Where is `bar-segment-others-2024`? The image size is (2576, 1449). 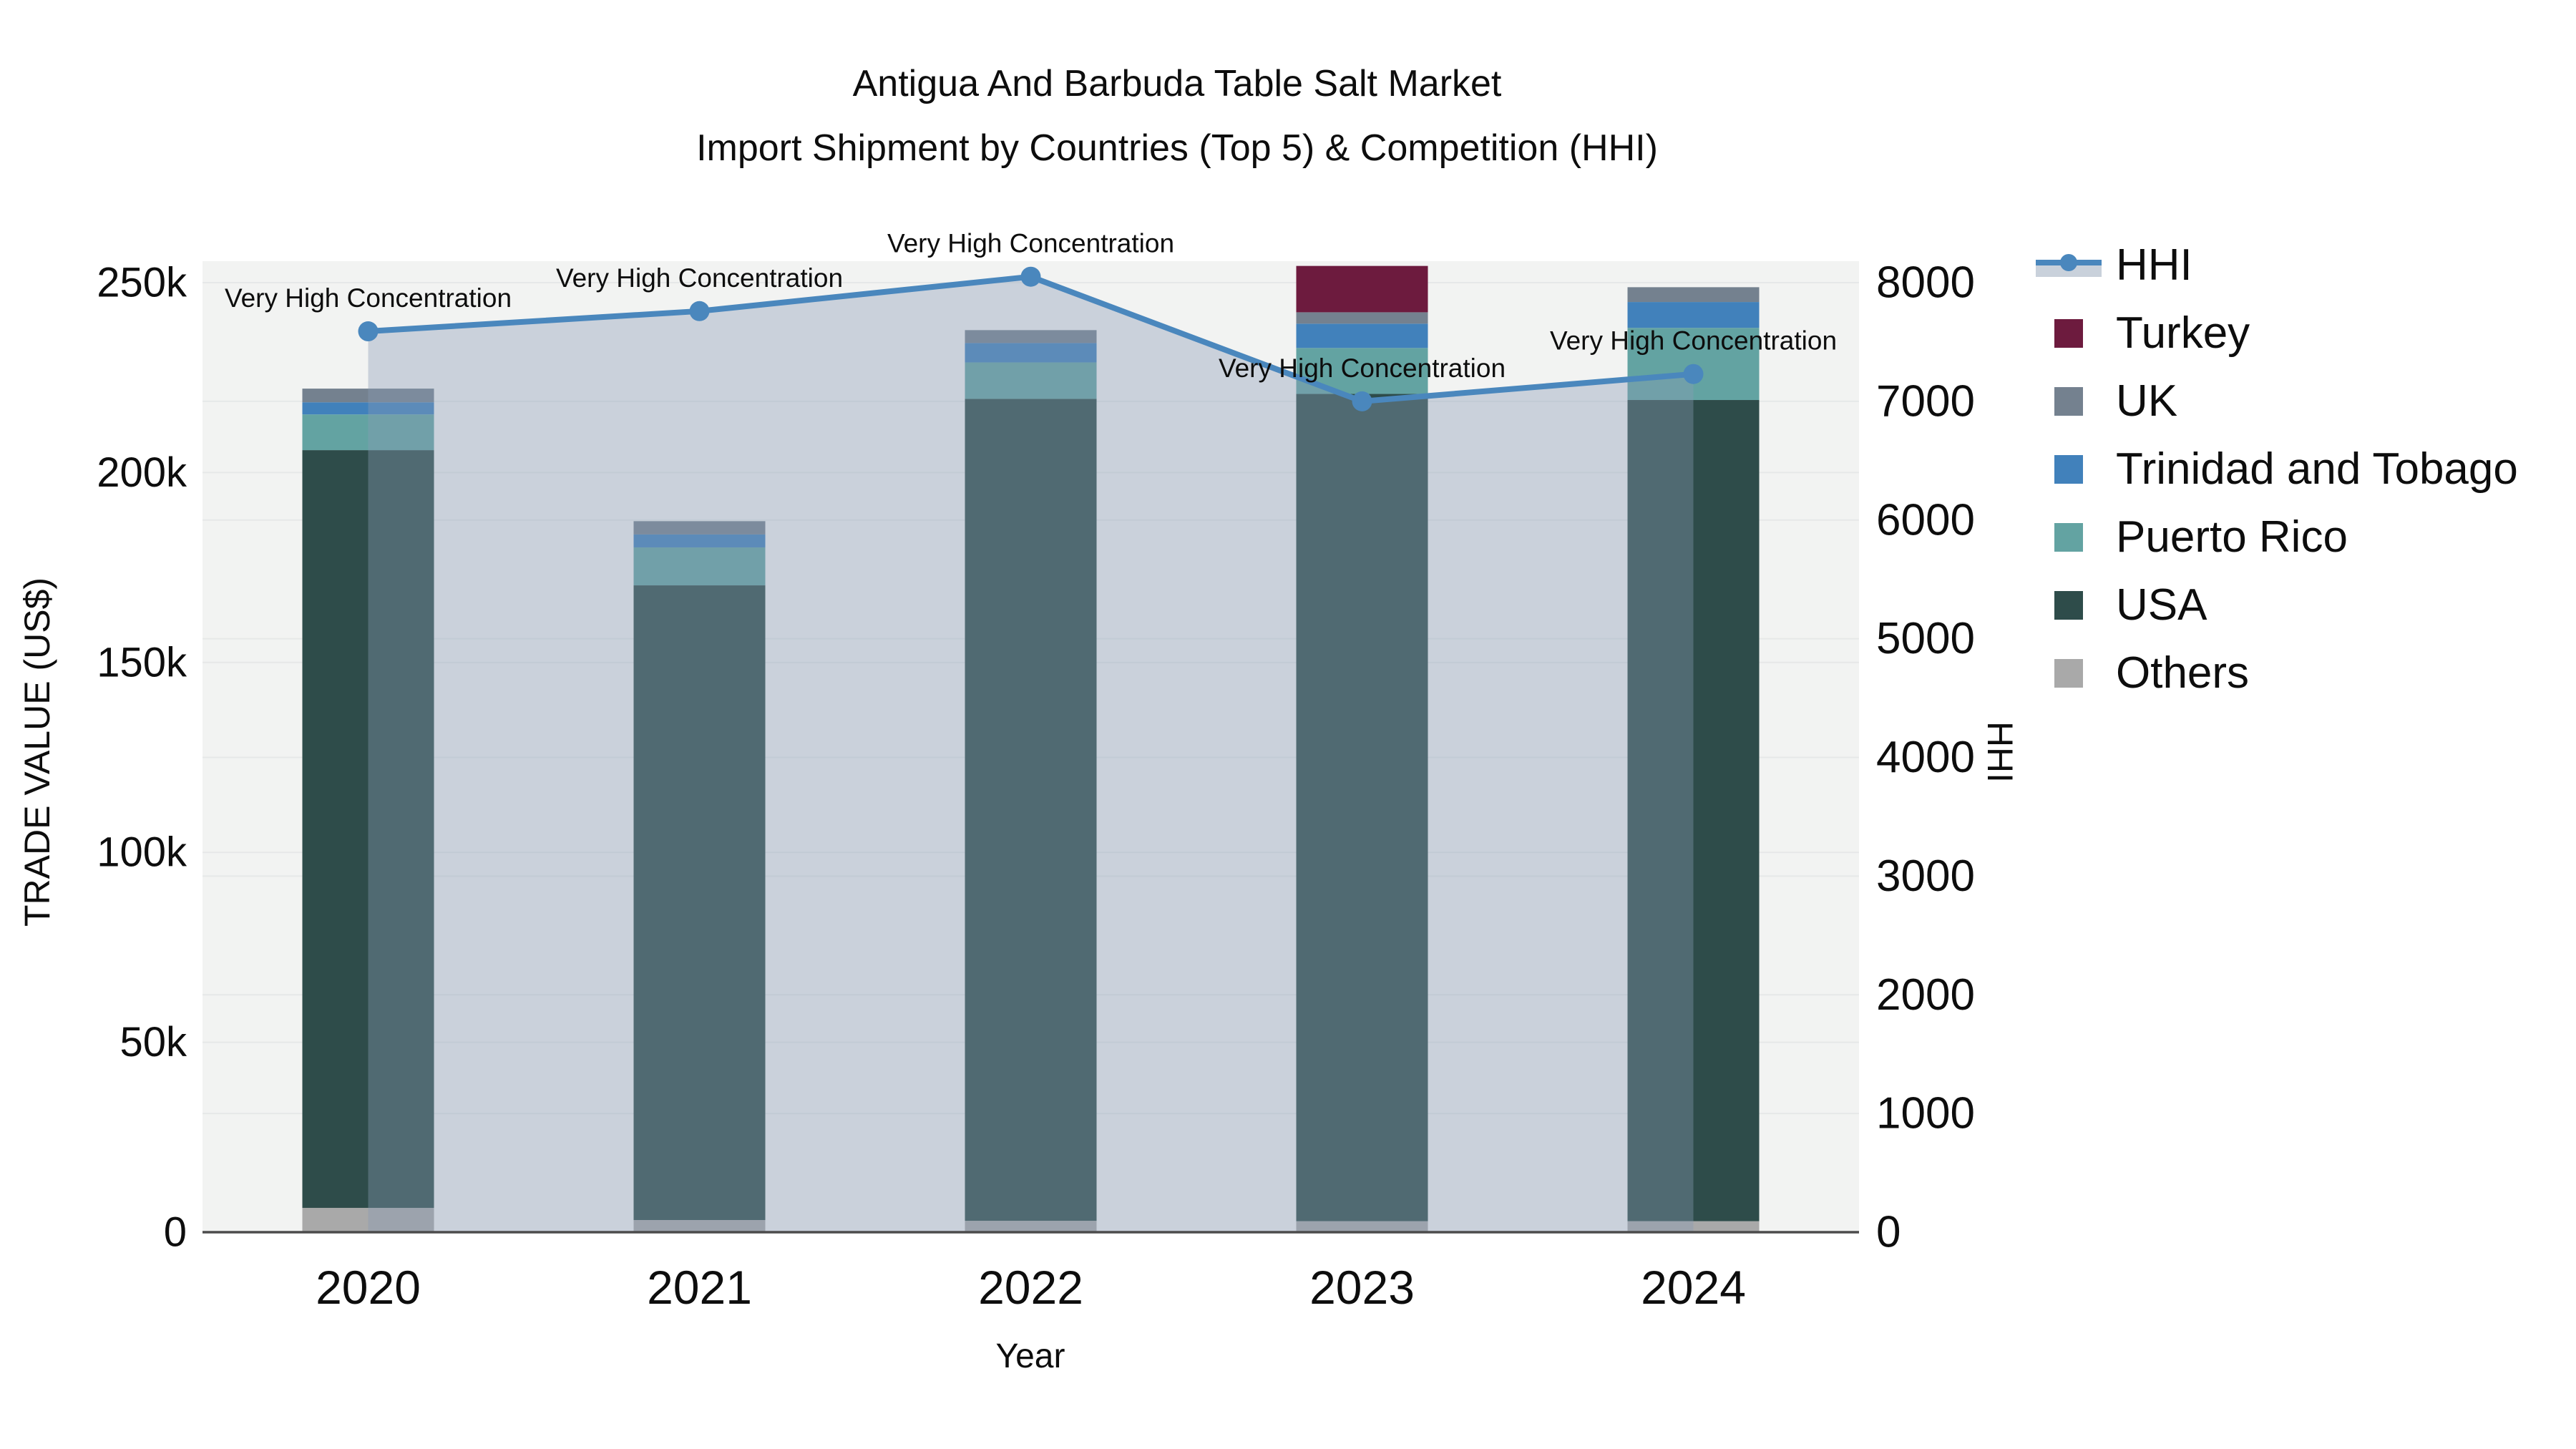
bar-segment-others-2024 is located at coordinates (1693, 1226).